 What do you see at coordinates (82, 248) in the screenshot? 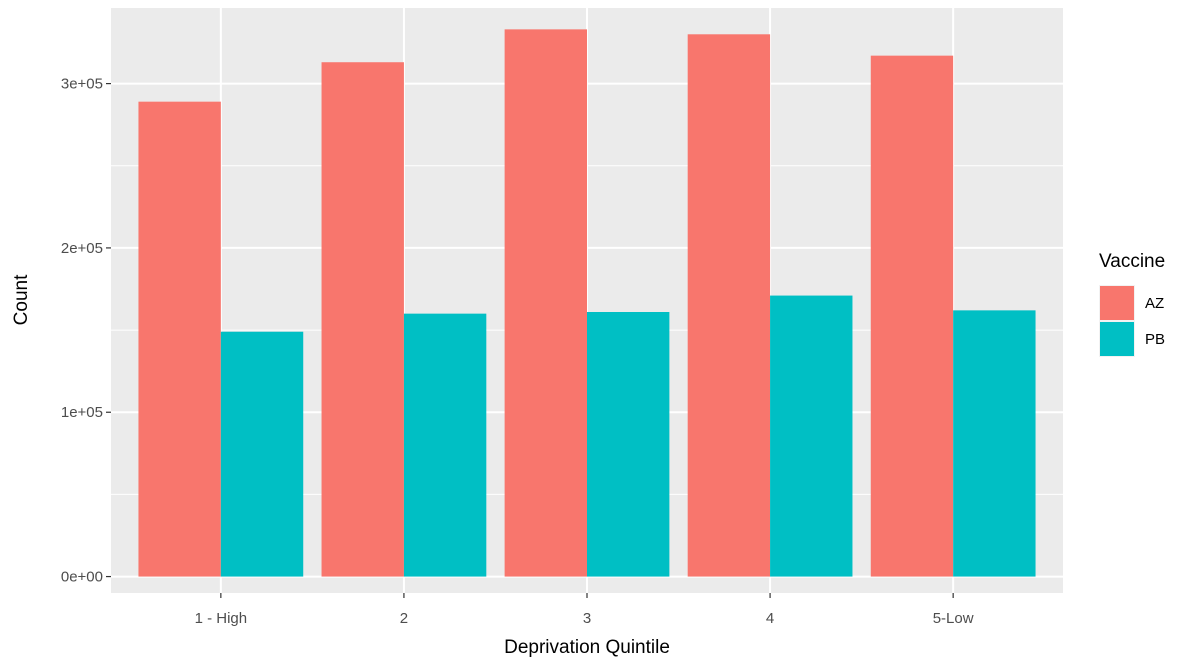
I see `y-tick-label: 2e+05` at bounding box center [82, 248].